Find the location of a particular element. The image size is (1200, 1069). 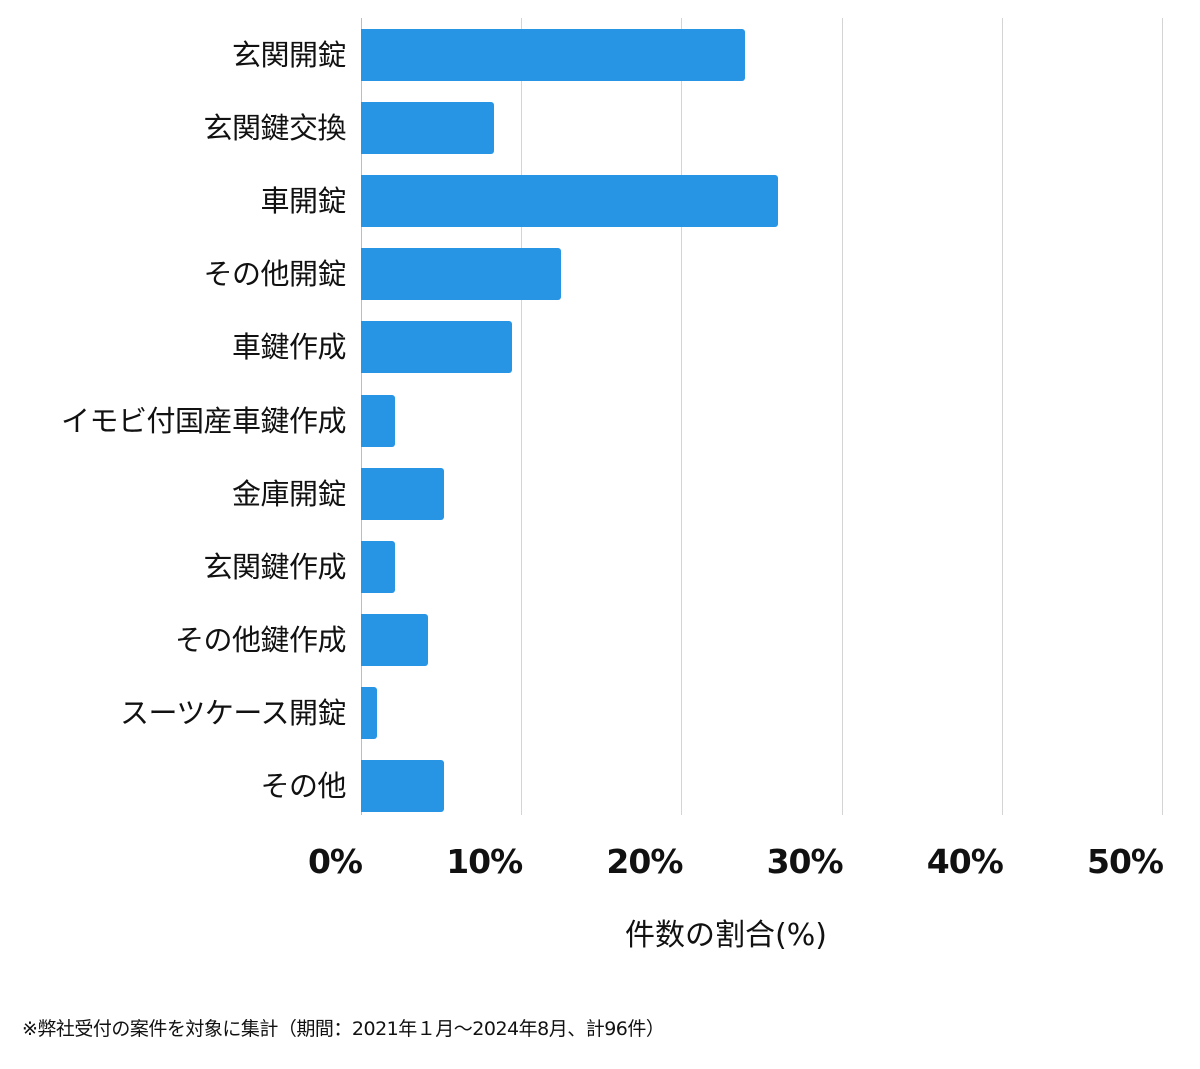

category-label: 玄関鍵交換 is located at coordinates (274, 128).